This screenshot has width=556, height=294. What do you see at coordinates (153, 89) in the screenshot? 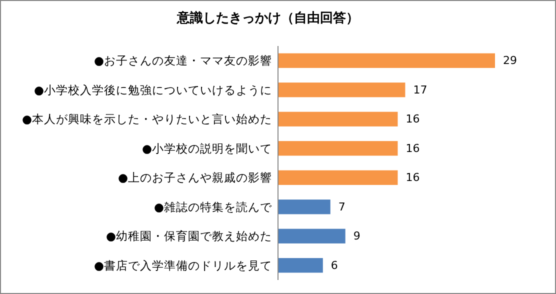
I see `y-tick-label: ●小学校入学後に勉強についていけるように` at bounding box center [153, 89].